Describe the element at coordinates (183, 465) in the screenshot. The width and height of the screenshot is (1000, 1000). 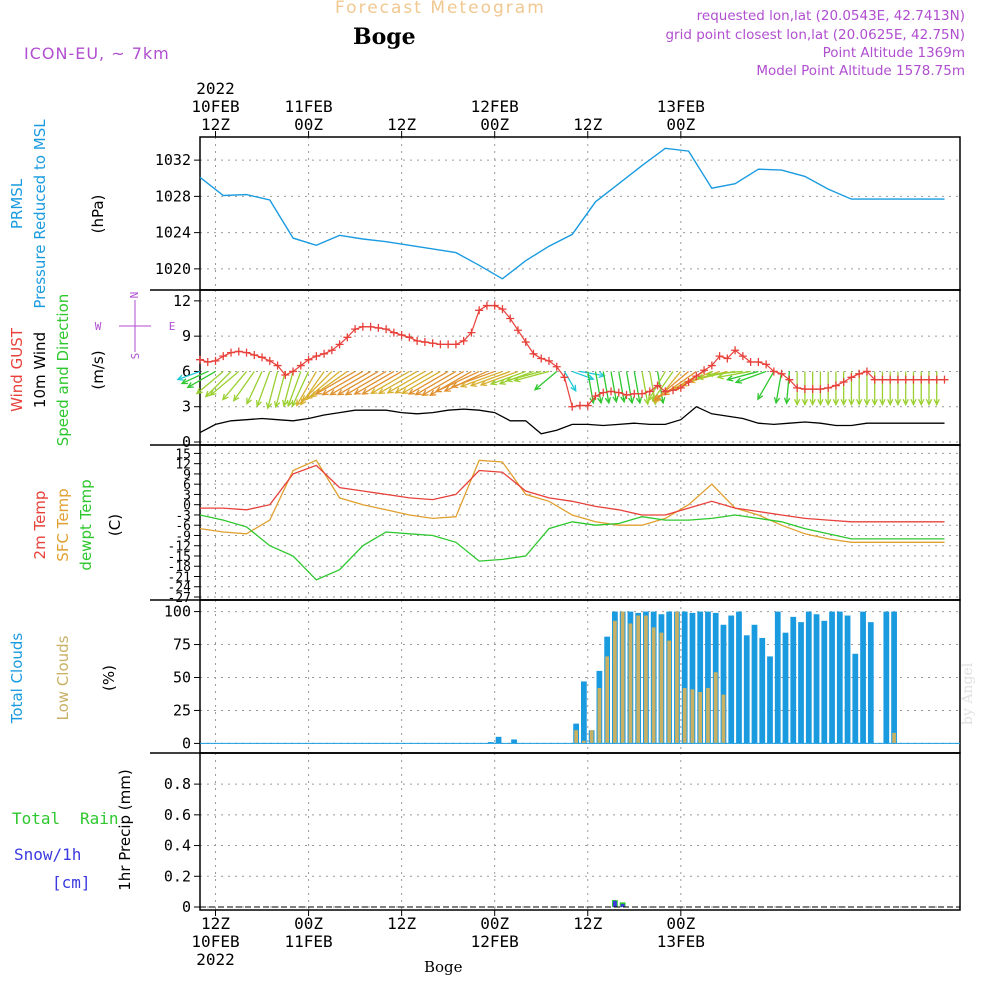
I see `temperature-ytick-label: 12` at that location.